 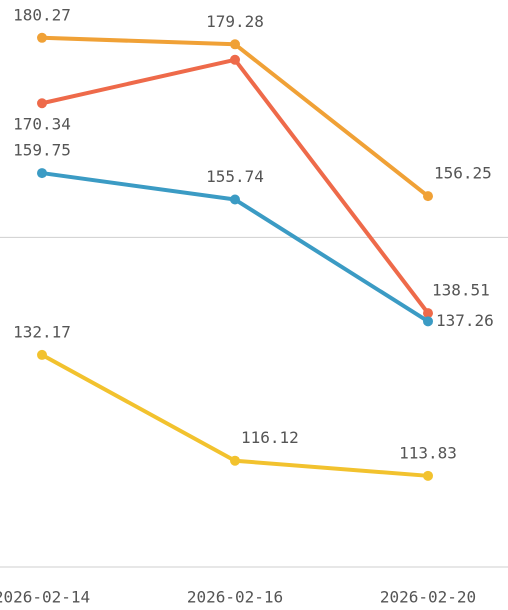 What do you see at coordinates (235, 21) in the screenshot?
I see `data-label: 179.28` at bounding box center [235, 21].